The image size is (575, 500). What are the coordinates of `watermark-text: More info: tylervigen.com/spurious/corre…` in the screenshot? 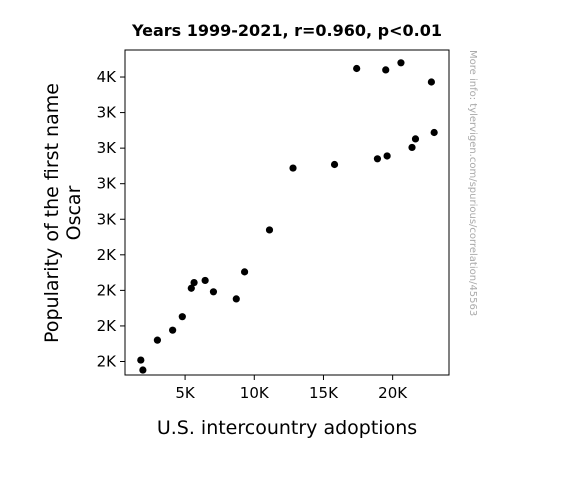 It's located at (472, 183).